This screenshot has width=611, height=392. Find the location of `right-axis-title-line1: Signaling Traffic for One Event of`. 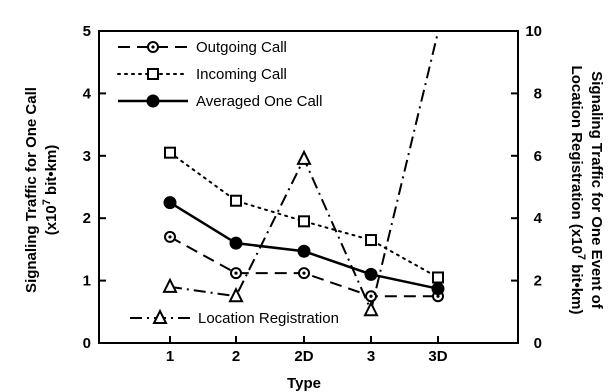

right-axis-title-line1: Signaling Traffic for One Event of is located at coordinates (596, 190).